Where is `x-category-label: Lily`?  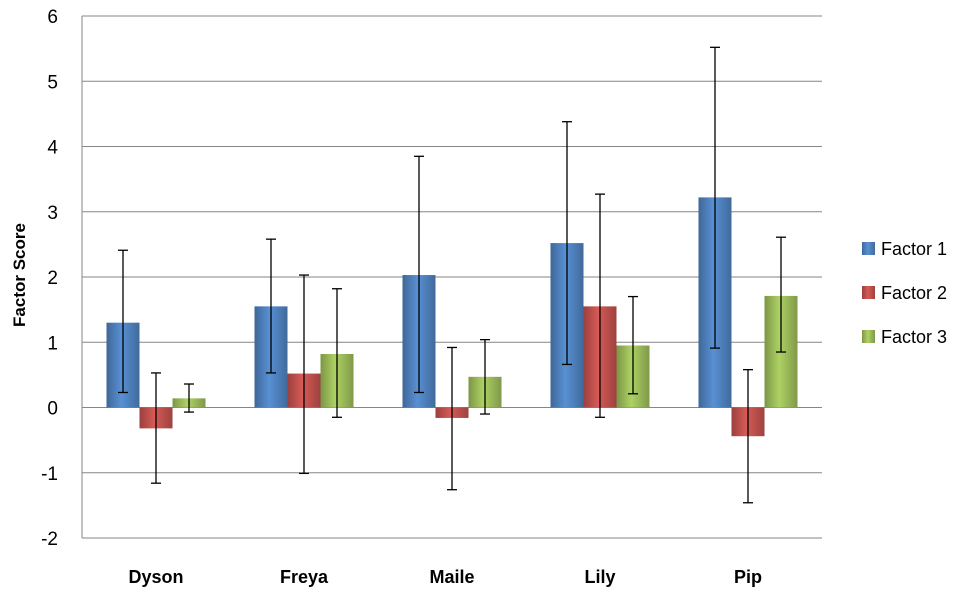
x-category-label: Lily is located at coordinates (599, 577).